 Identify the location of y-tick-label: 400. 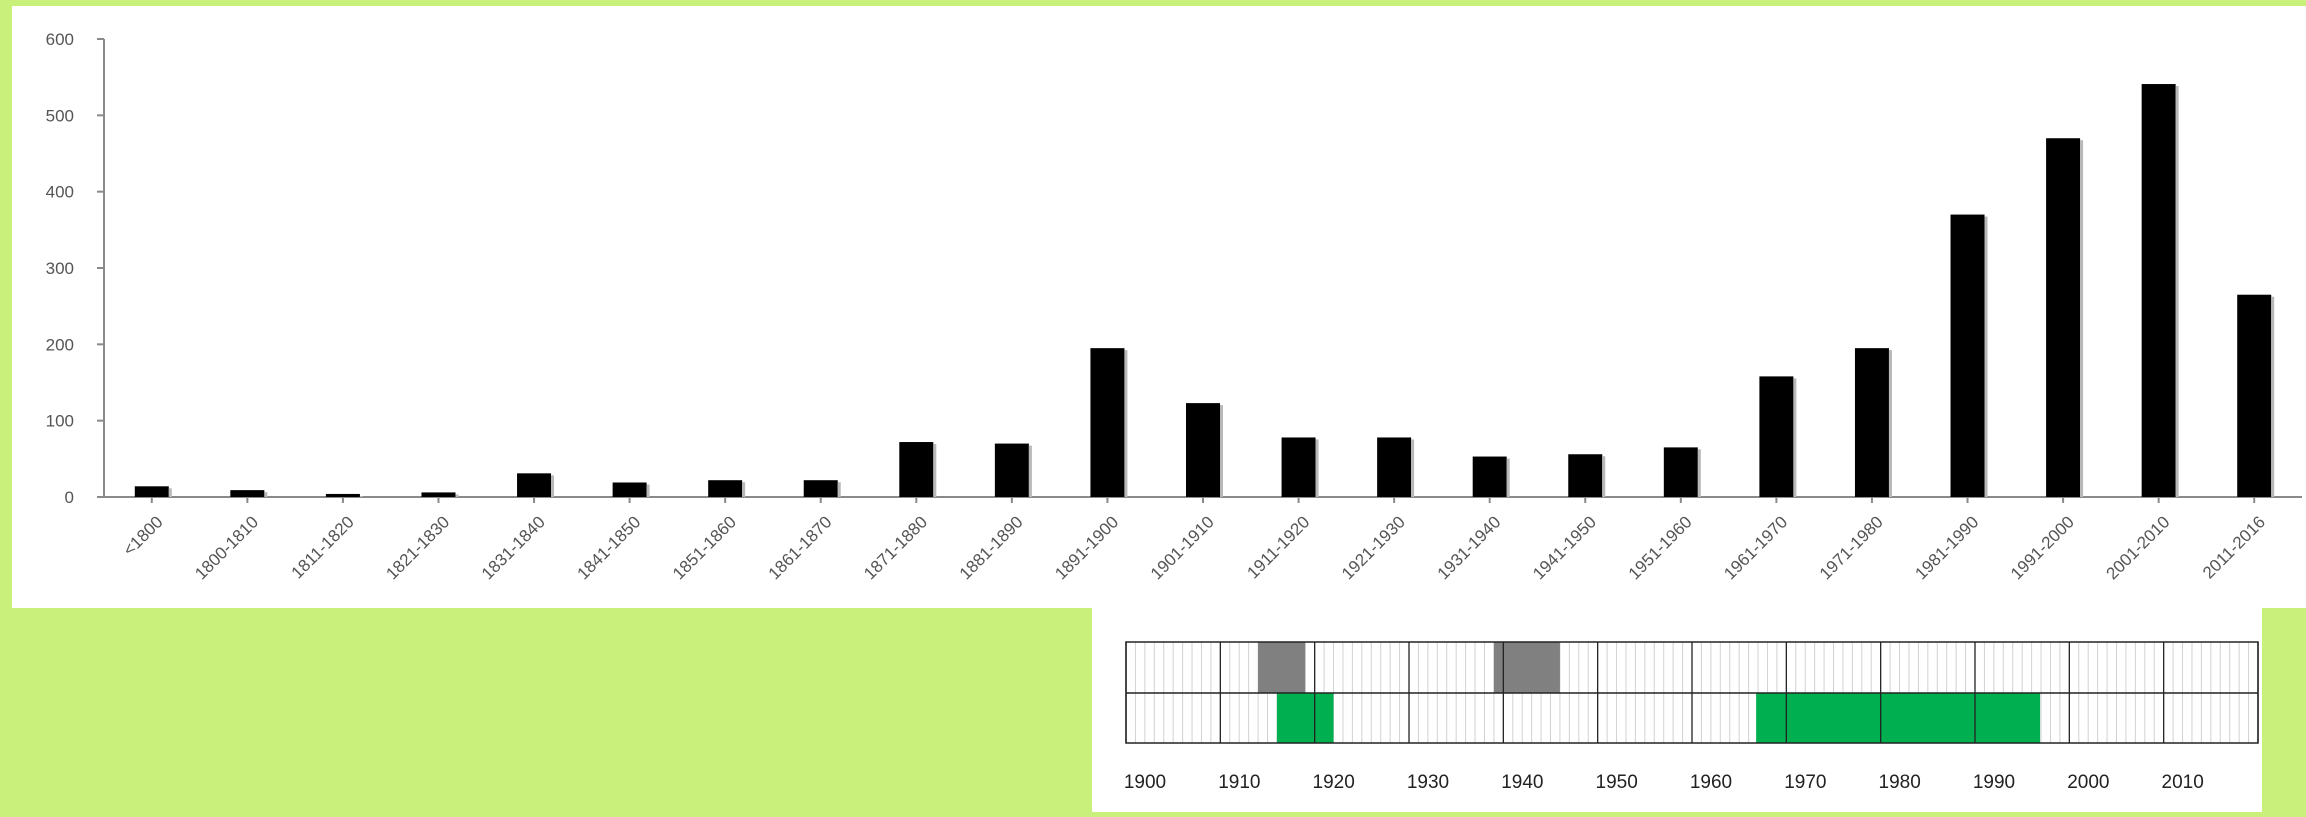
(60, 192).